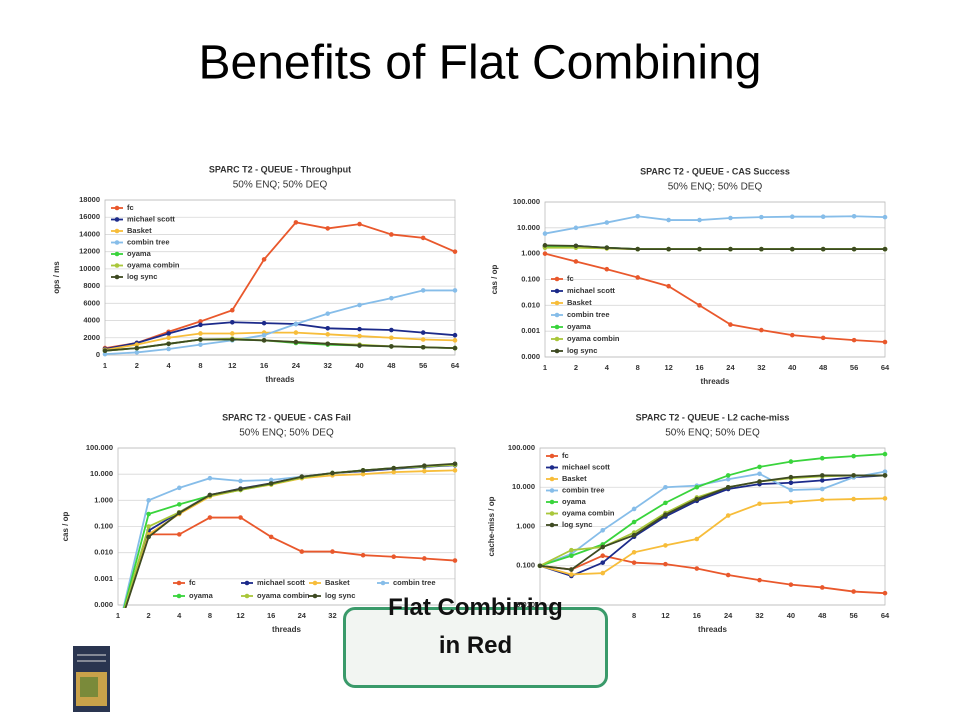 Image resolution: width=960 pixels, height=720 pixels. What do you see at coordinates (296, 365) in the screenshot?
I see `x-tick-label: 24` at bounding box center [296, 365].